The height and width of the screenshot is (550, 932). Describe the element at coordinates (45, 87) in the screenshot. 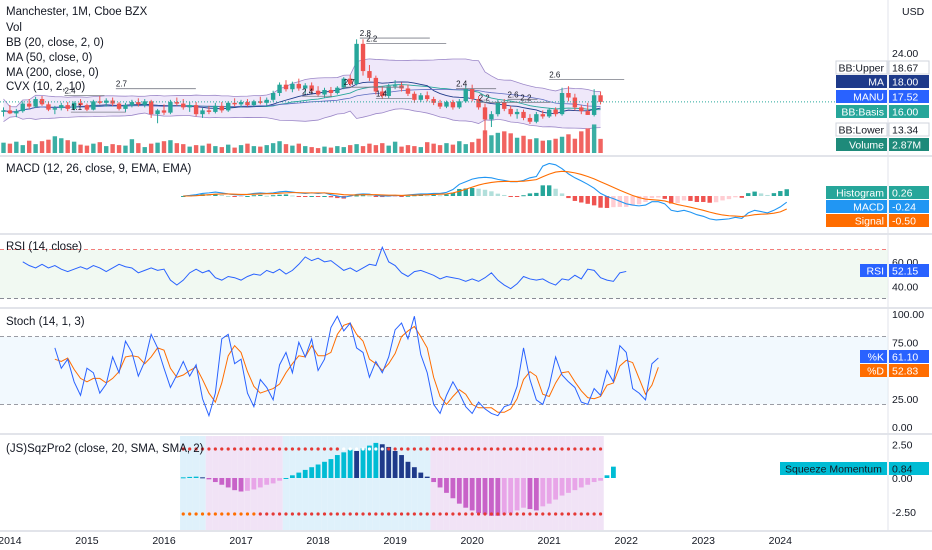

I see `indicator-cvx: CVX (10, 2, 10)` at that location.